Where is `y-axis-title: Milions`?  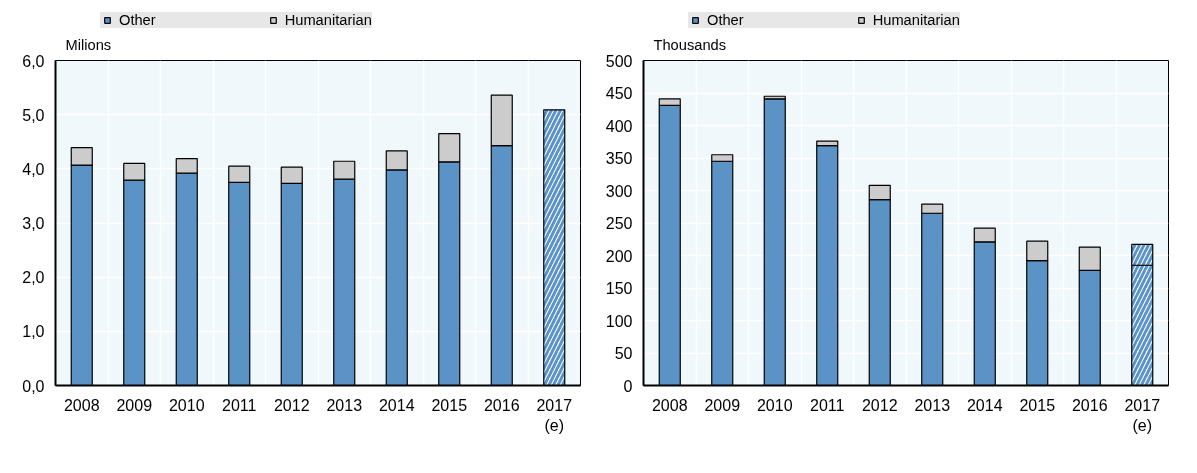
y-axis-title: Milions is located at coordinates (88, 44).